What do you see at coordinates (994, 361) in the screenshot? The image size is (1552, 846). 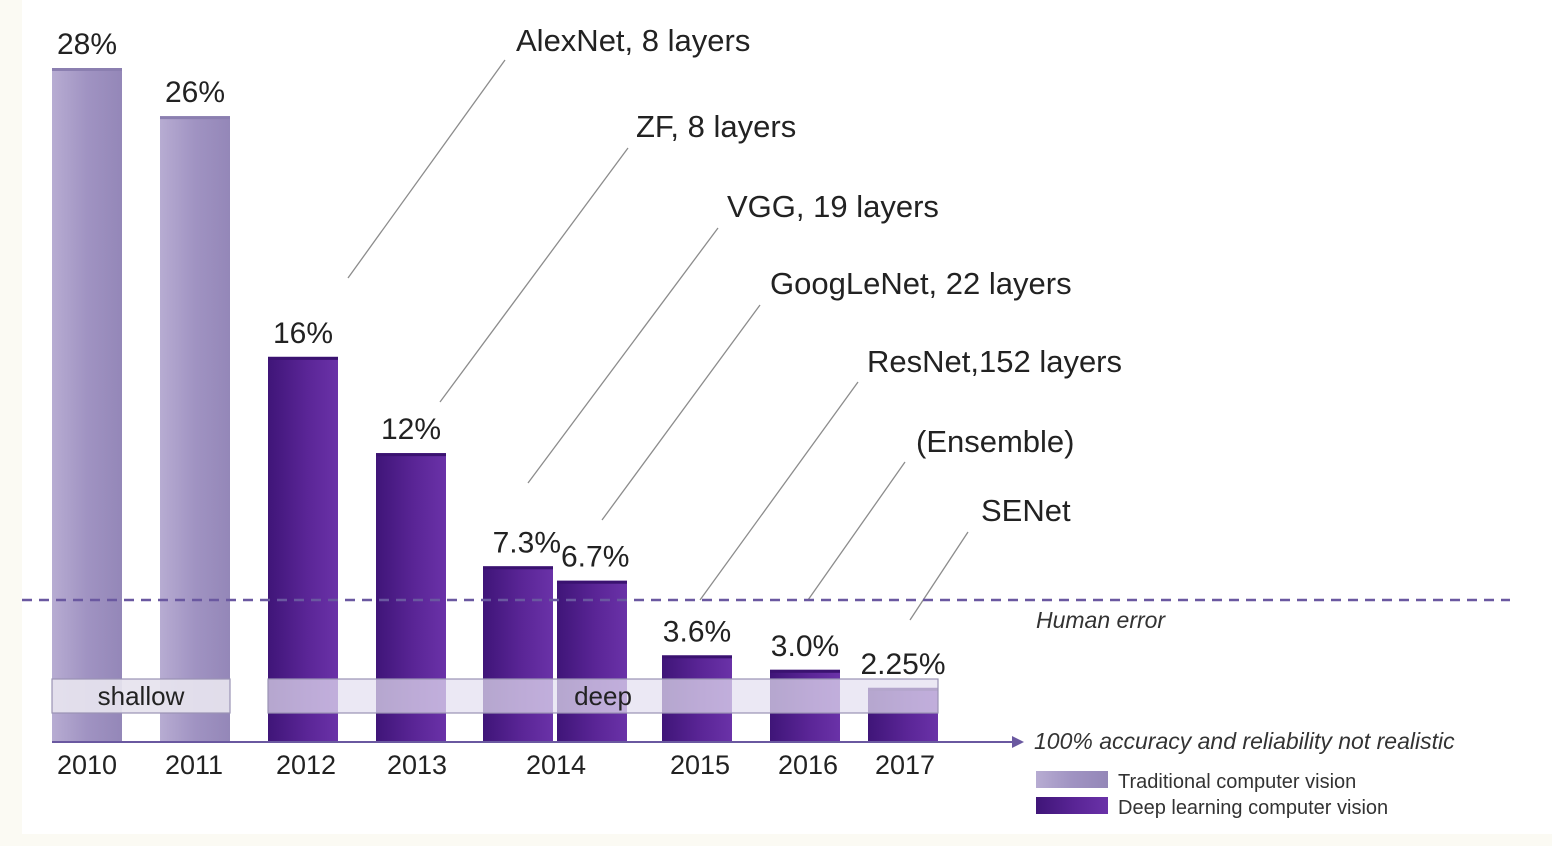 I see `model-label-6: ResNet,152 layers` at bounding box center [994, 361].